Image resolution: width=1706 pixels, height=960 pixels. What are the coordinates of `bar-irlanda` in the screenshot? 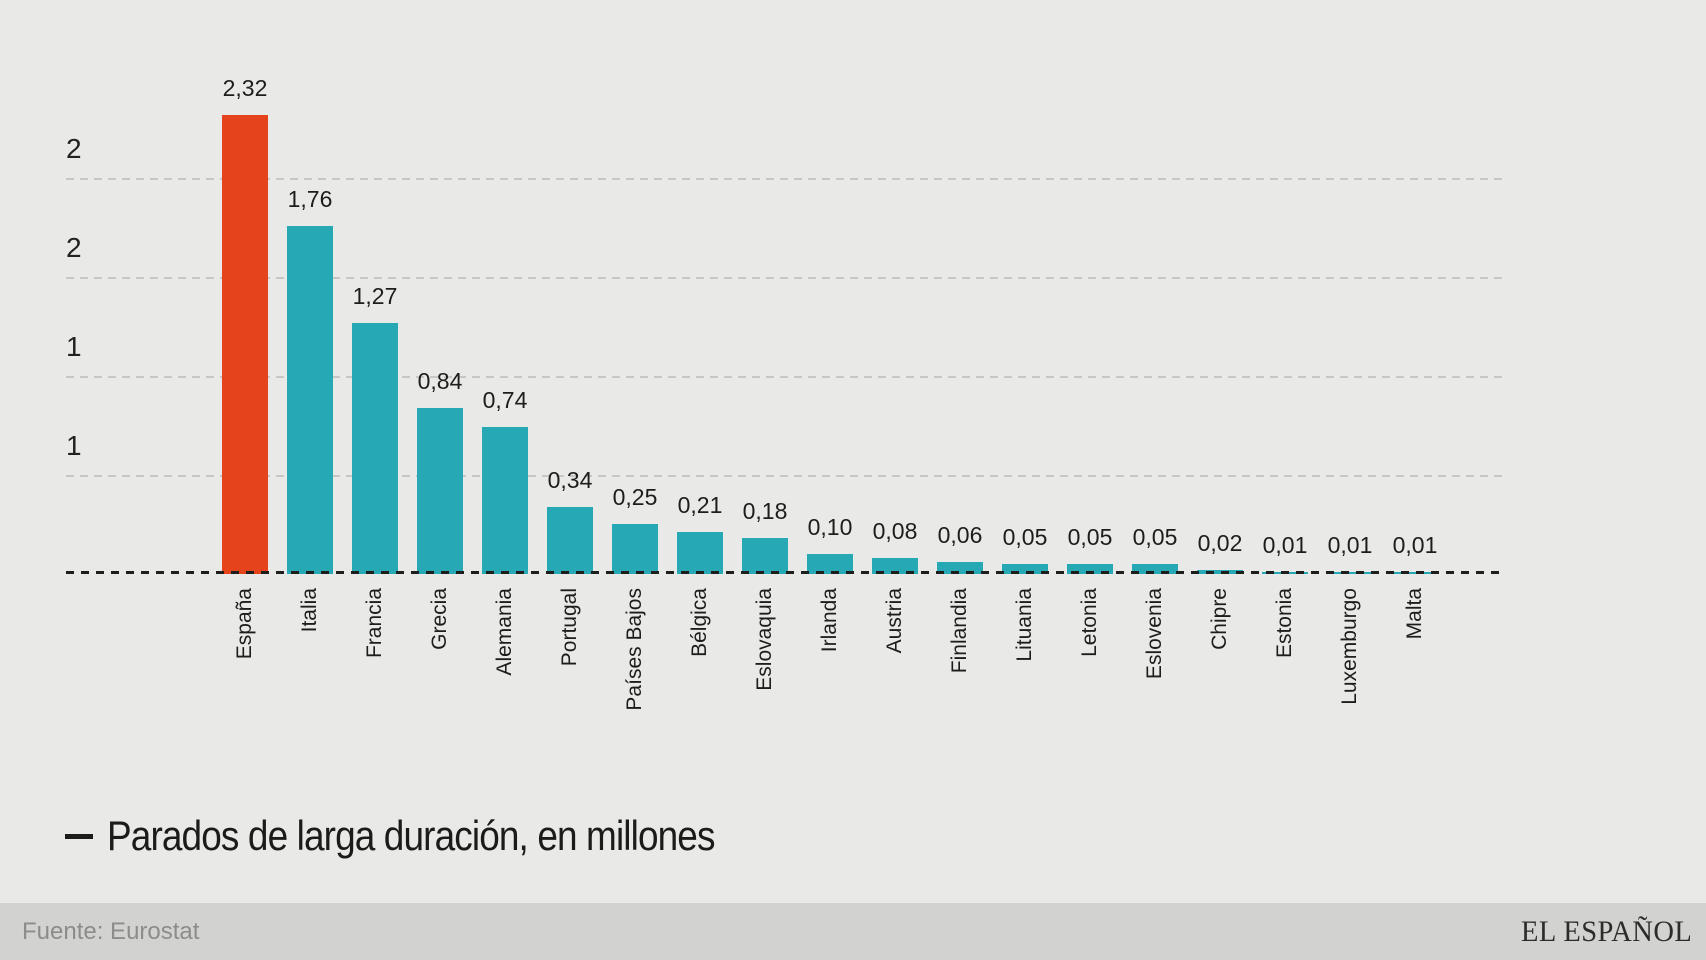 It's located at (830, 564).